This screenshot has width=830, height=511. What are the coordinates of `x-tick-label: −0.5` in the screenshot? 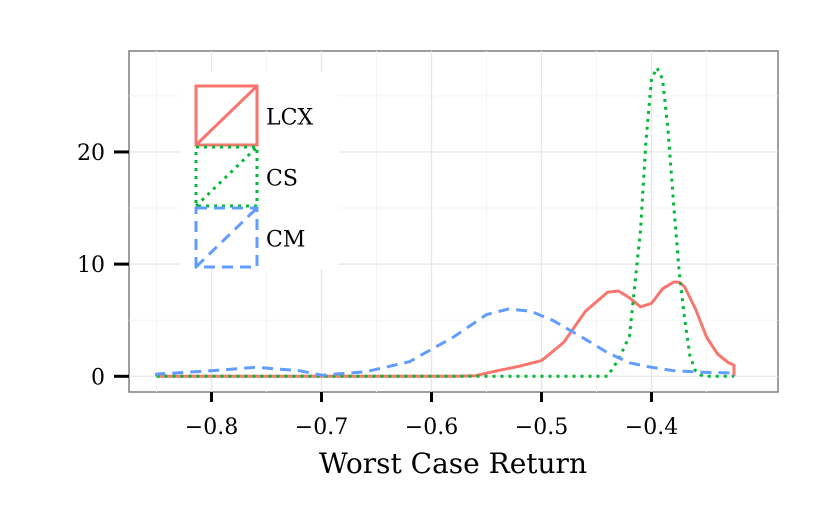 It's located at (541, 427).